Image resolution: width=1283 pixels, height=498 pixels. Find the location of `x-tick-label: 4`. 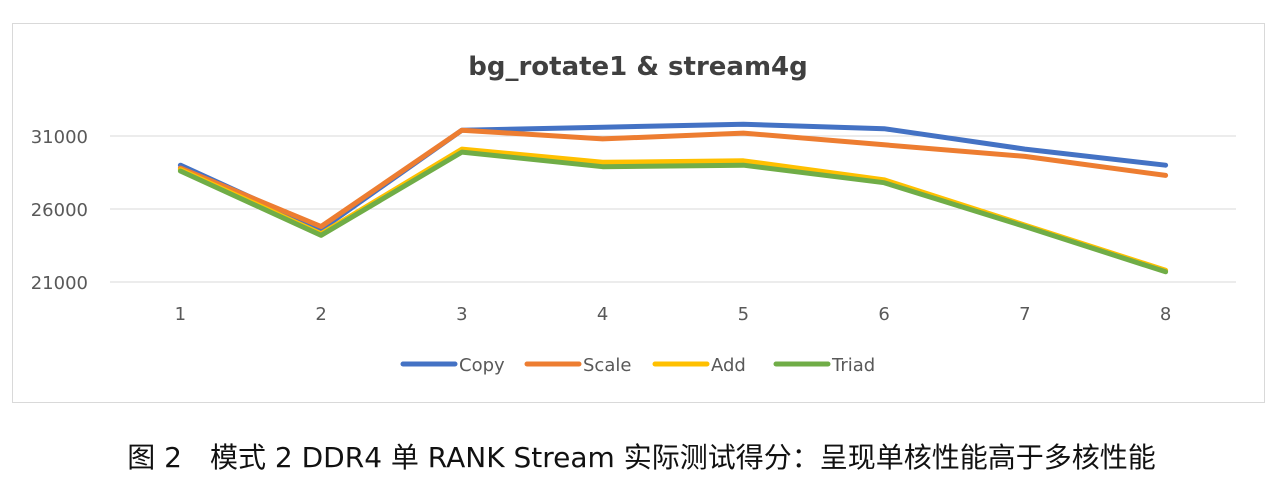

x-tick-label: 4 is located at coordinates (602, 314).